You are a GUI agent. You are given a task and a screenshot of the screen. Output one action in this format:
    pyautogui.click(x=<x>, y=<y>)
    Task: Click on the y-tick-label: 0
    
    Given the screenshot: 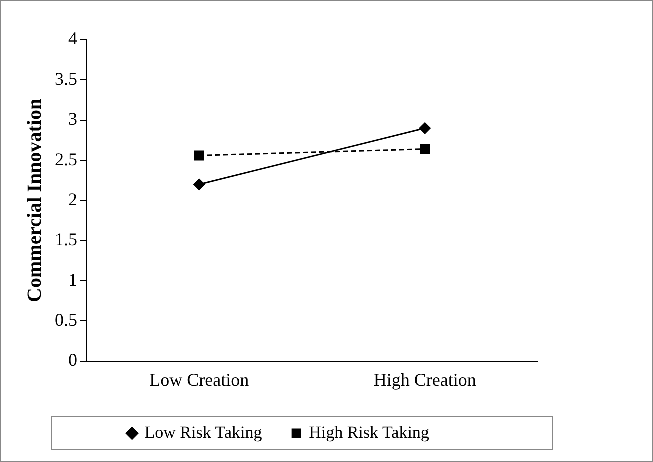 What is the action you would take?
    pyautogui.click(x=73, y=360)
    